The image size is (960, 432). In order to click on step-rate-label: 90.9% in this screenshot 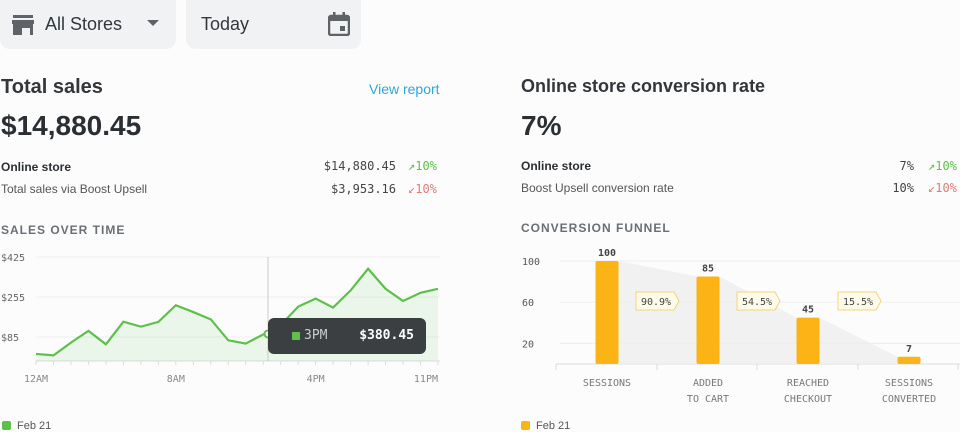, I will do `click(656, 302)`.